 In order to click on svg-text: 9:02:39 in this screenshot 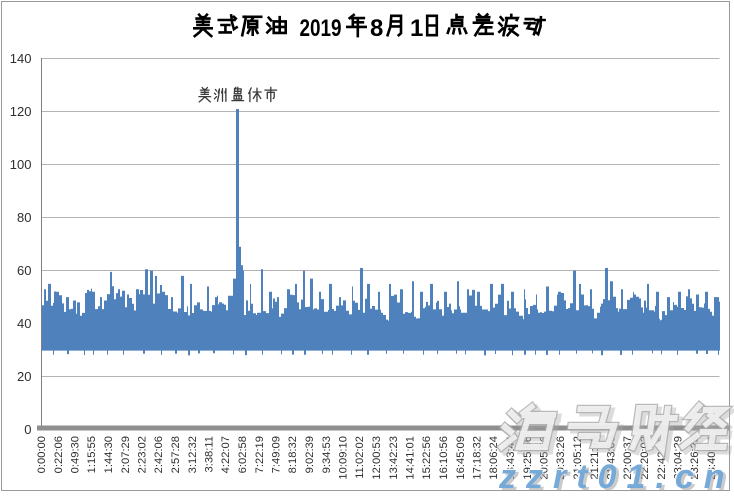, I will do `click(310, 454)`.